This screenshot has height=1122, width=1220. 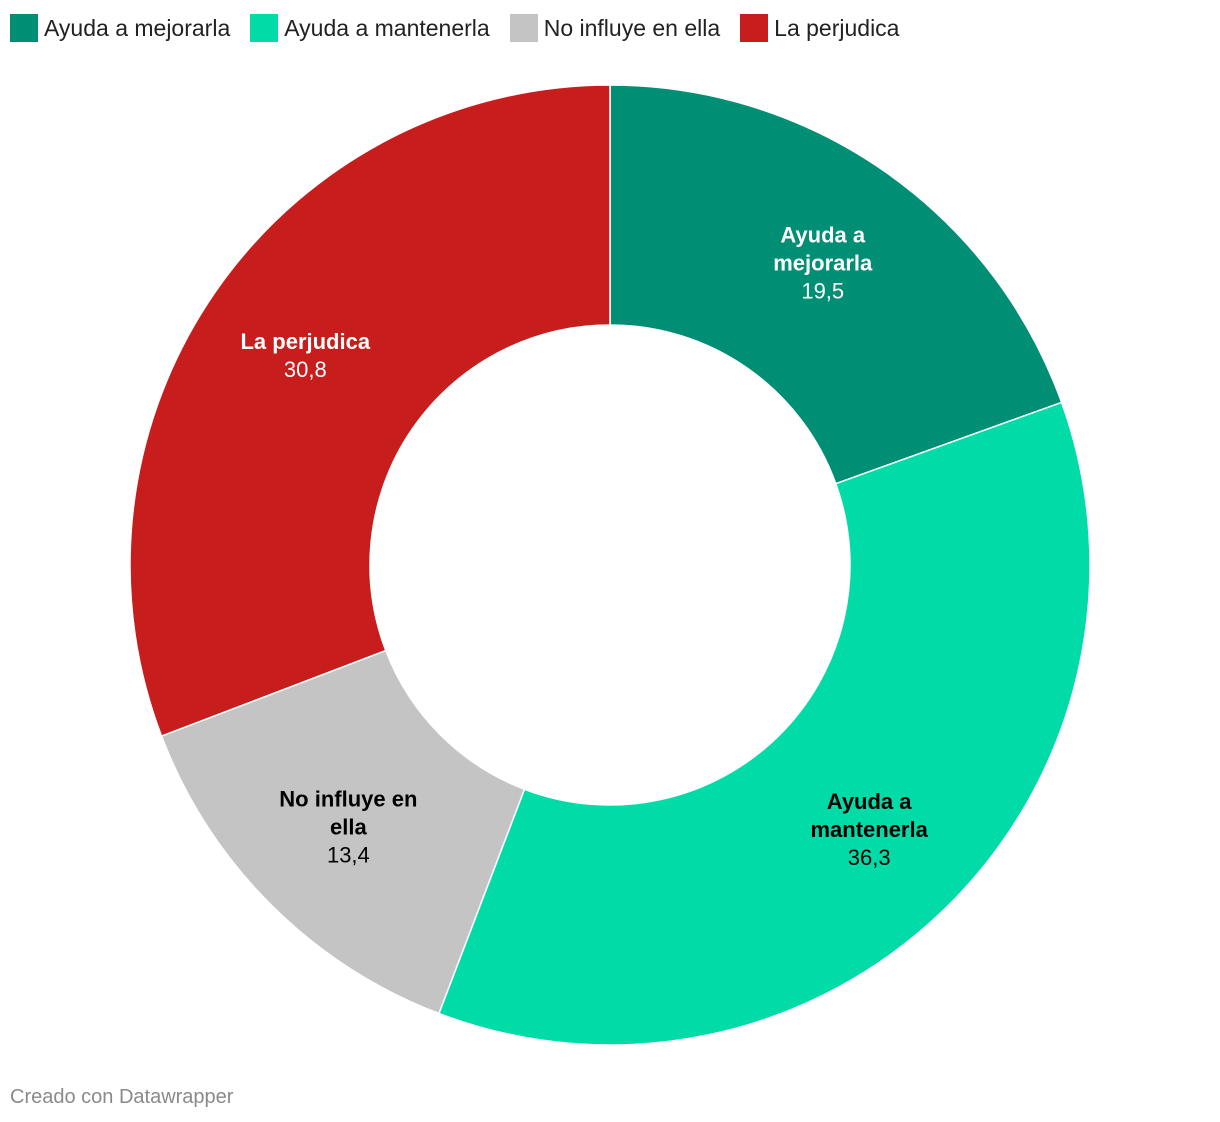 I want to click on slice-value-label: 36,3, so click(x=869, y=857).